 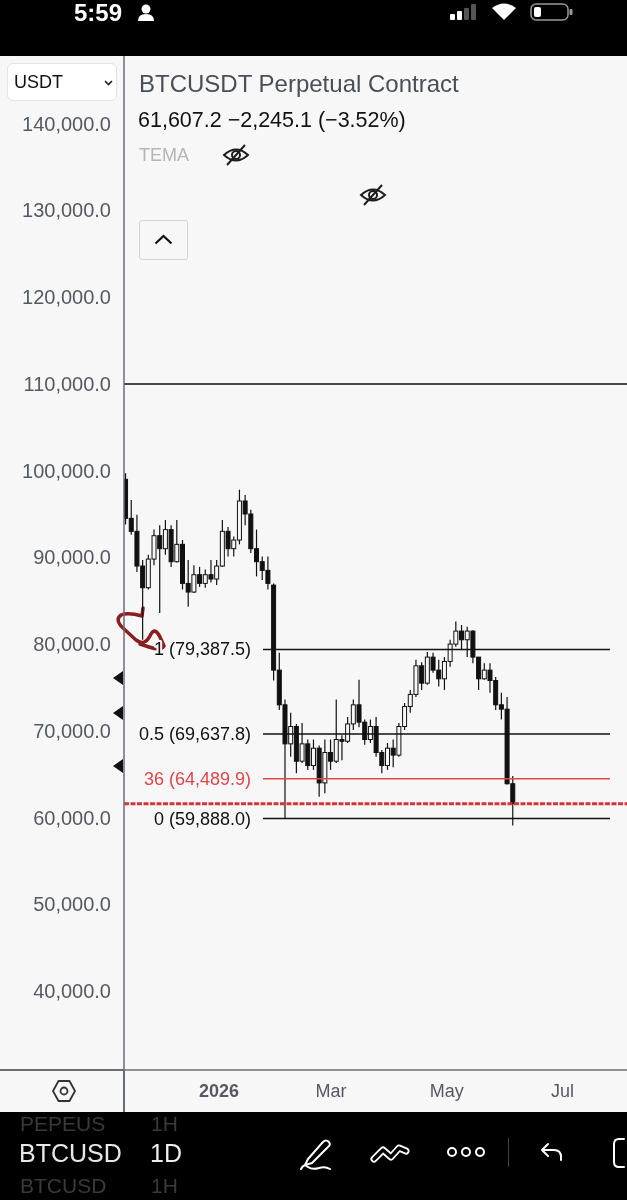 What do you see at coordinates (62, 82) in the screenshot?
I see `currency-dropdown: USDT` at bounding box center [62, 82].